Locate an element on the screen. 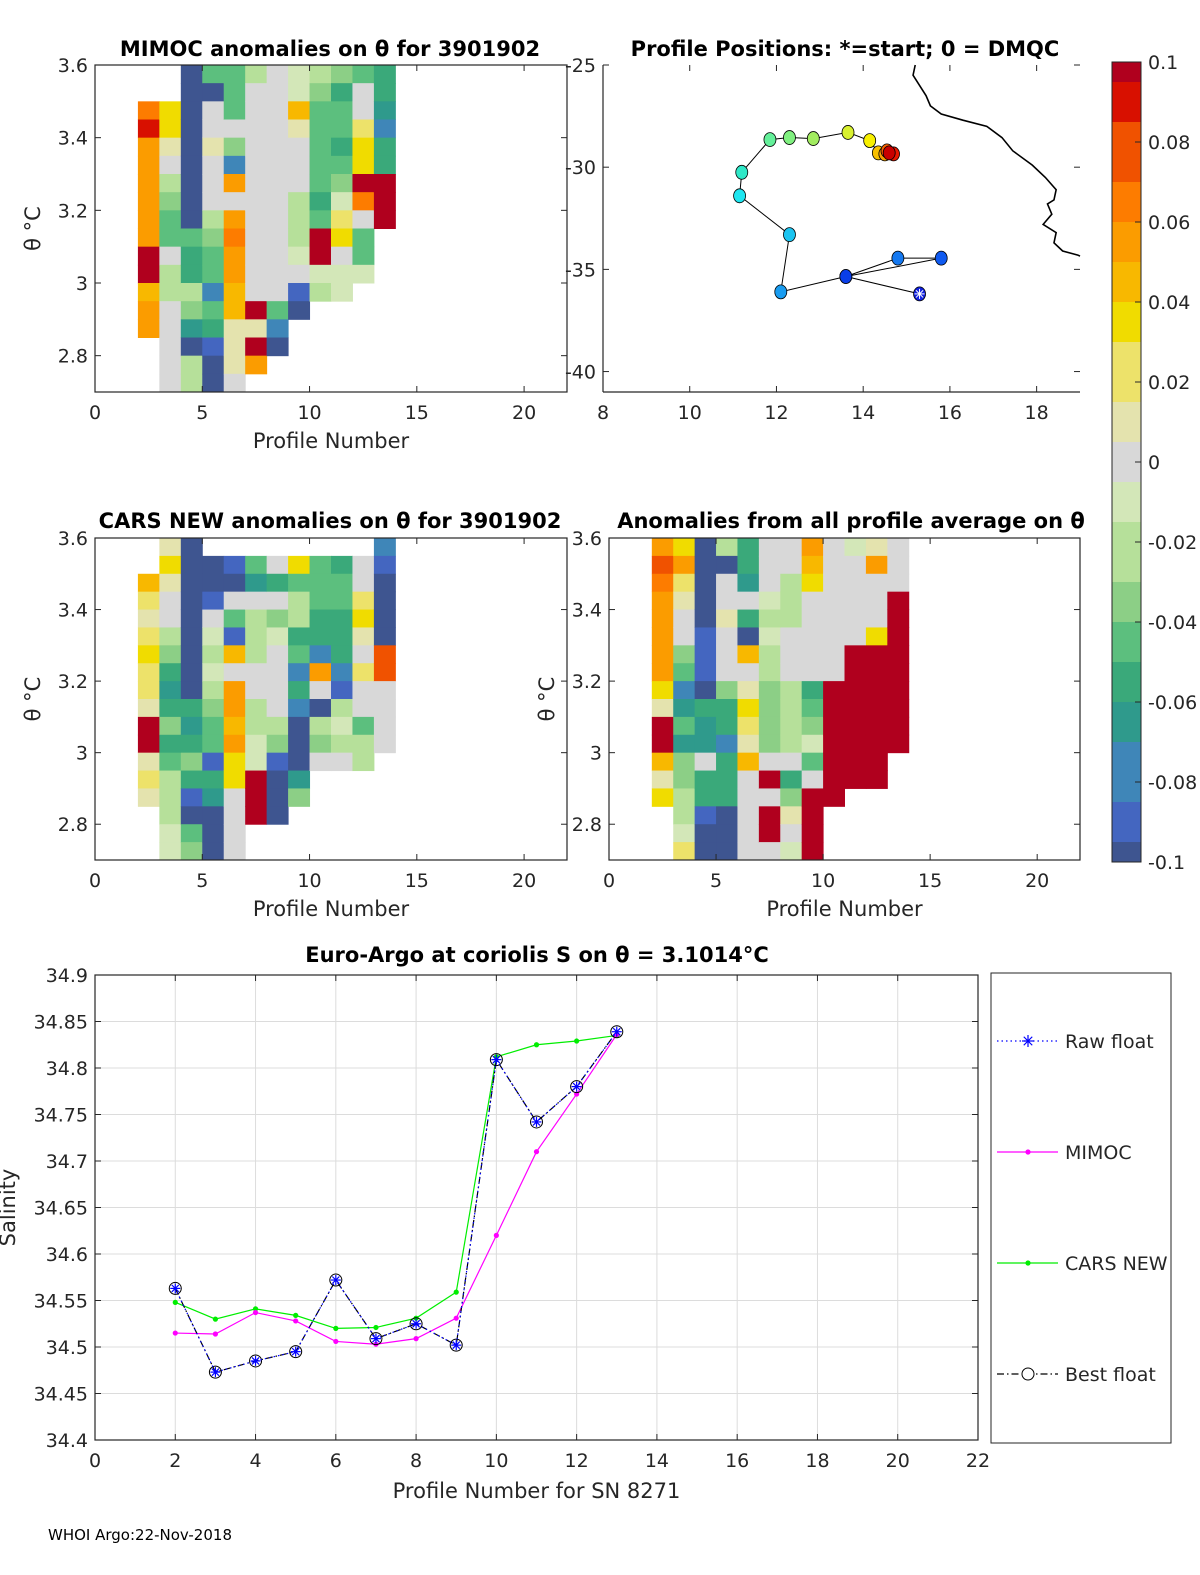 The image size is (1200, 1575). legend: Raw float MIMOC CARS NEW Best float is located at coordinates (1081, 1208).